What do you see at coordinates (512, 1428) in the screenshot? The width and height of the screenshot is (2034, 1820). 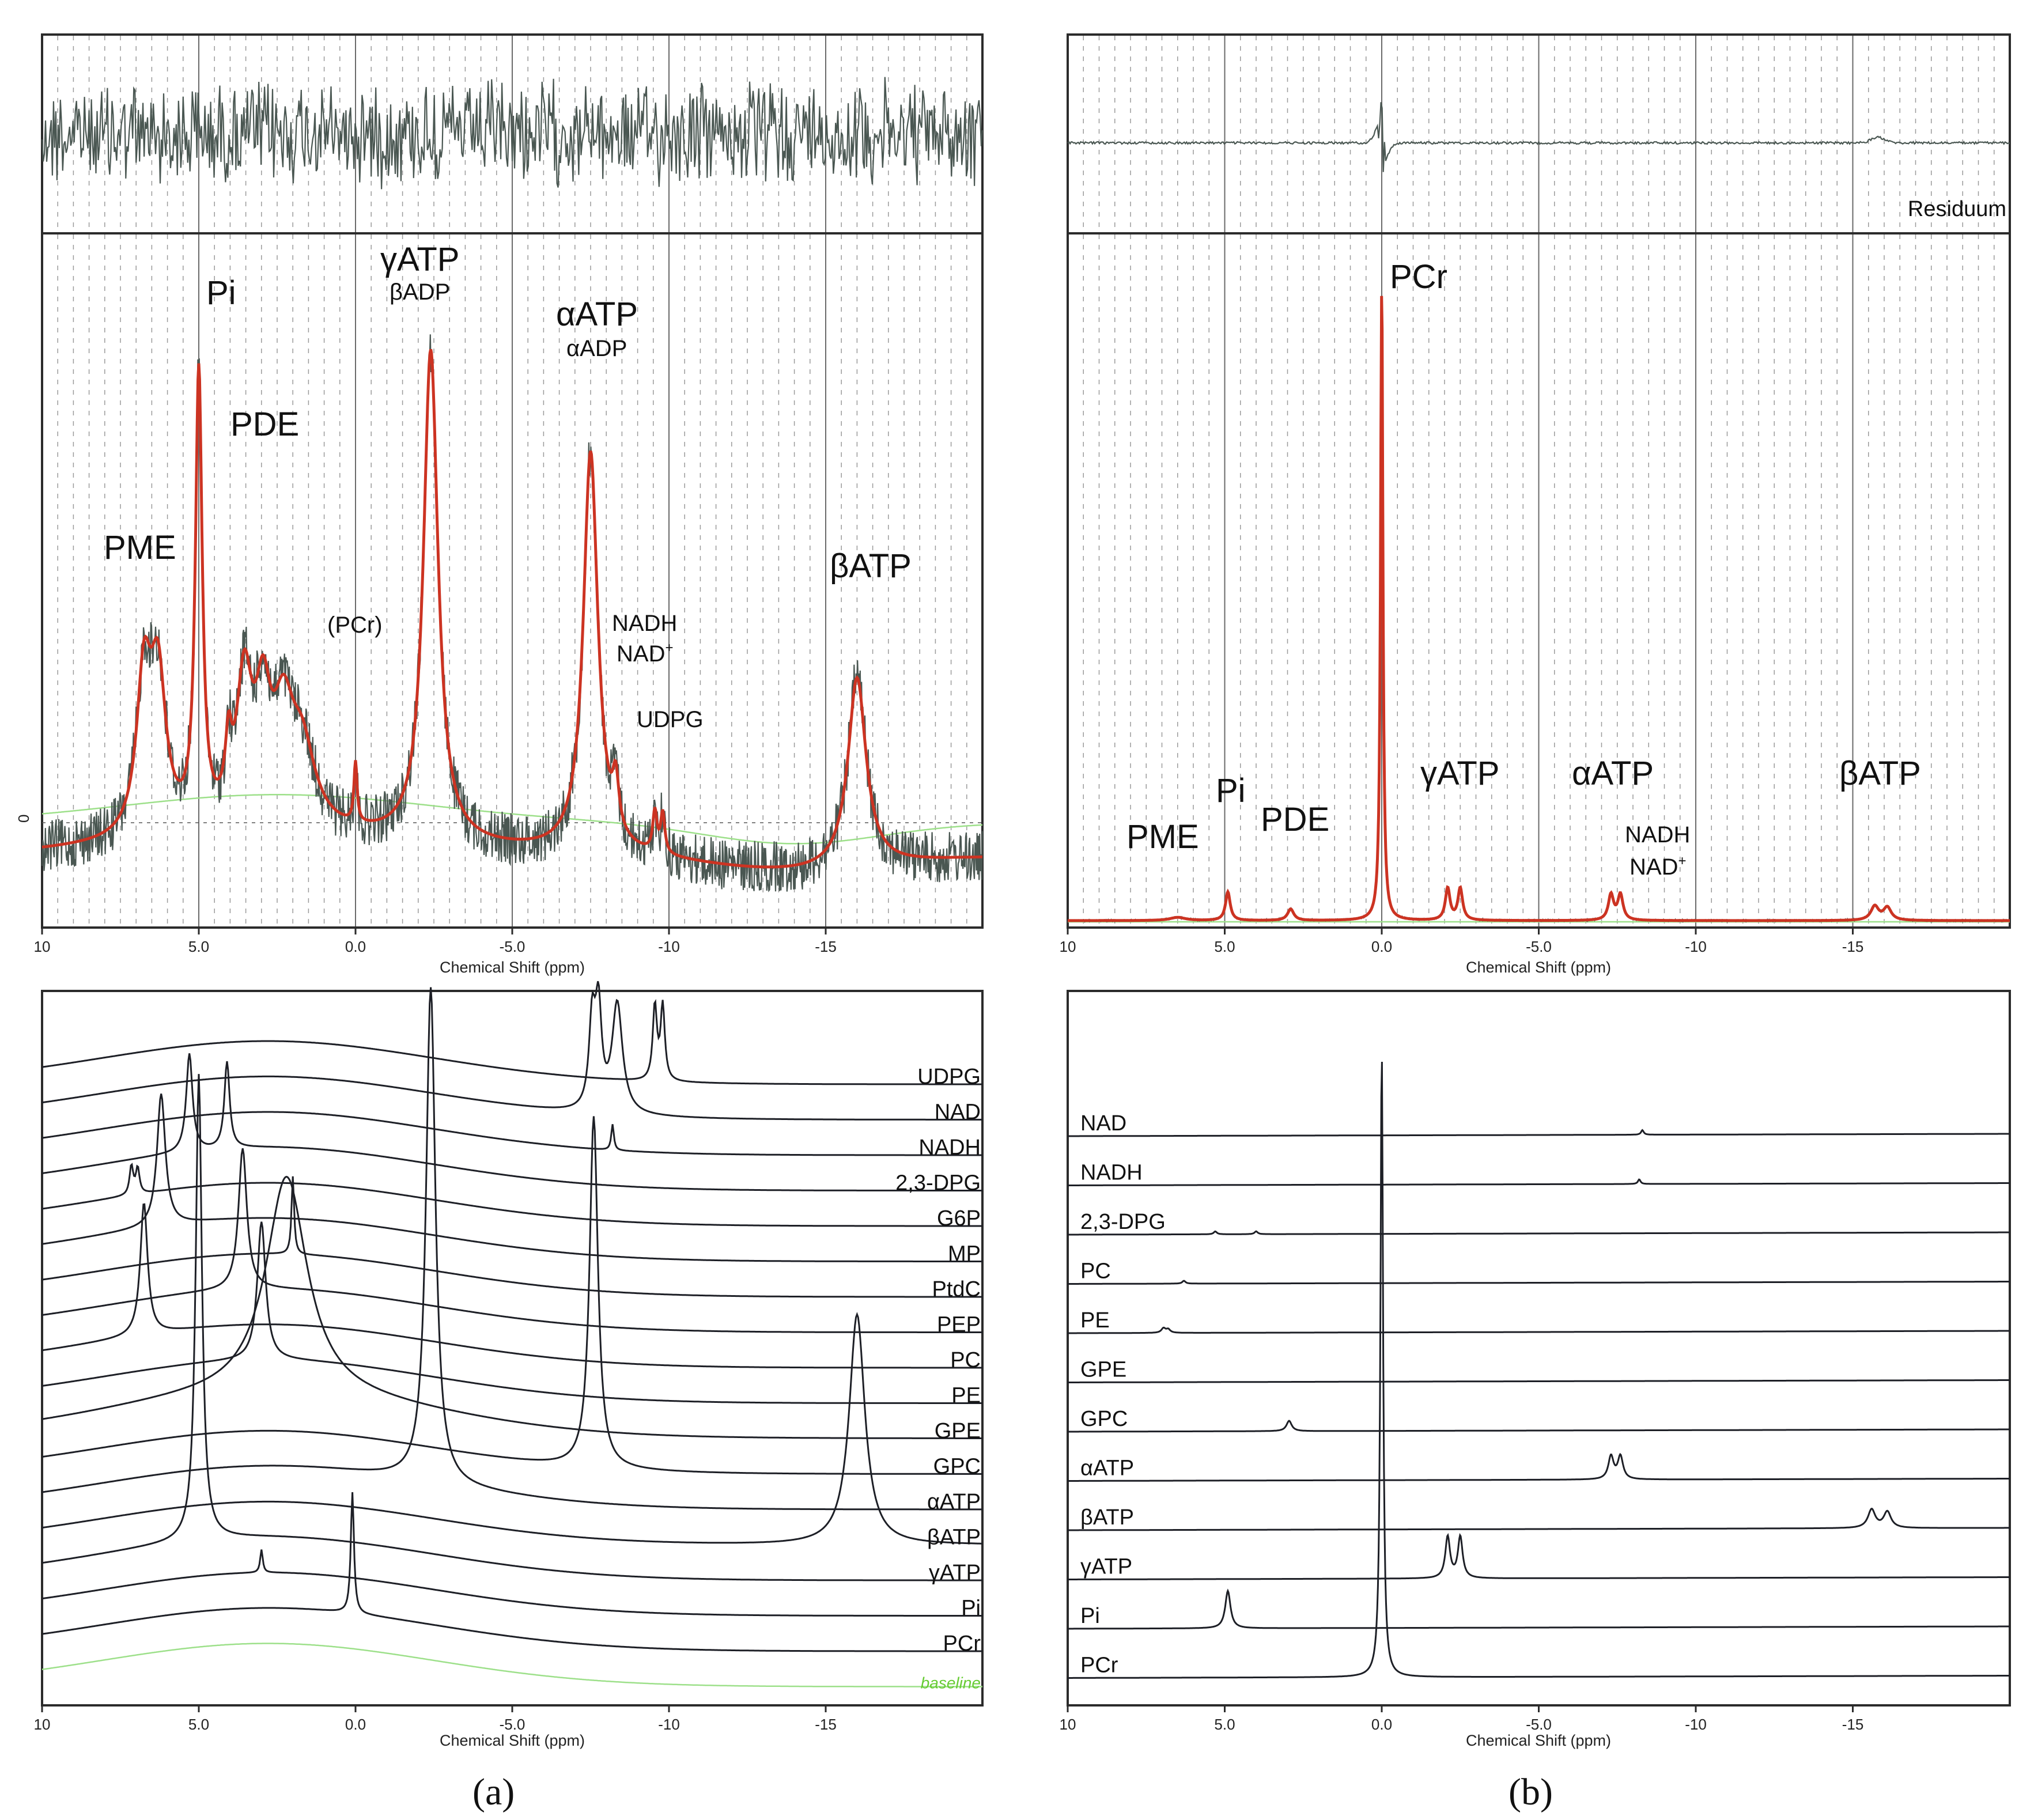 I see `stack-trace-βATP` at bounding box center [512, 1428].